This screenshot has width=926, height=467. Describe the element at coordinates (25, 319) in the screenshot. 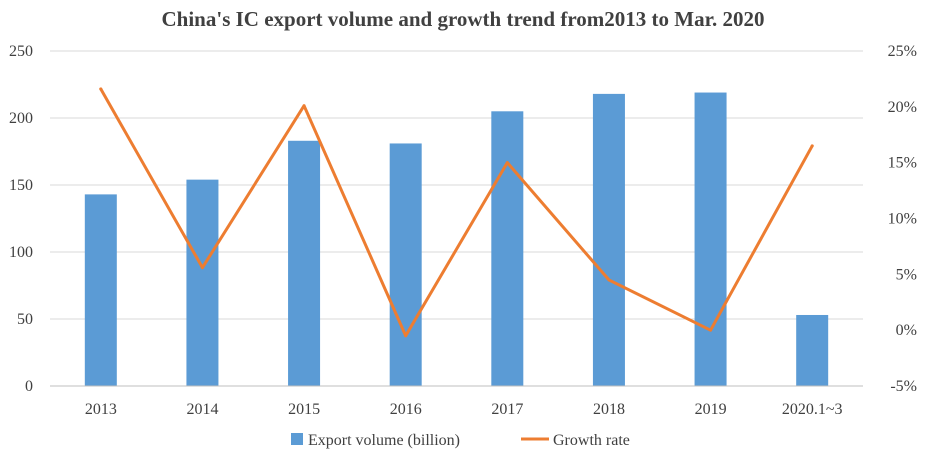

I see `y-left-tick-label: 50` at that location.